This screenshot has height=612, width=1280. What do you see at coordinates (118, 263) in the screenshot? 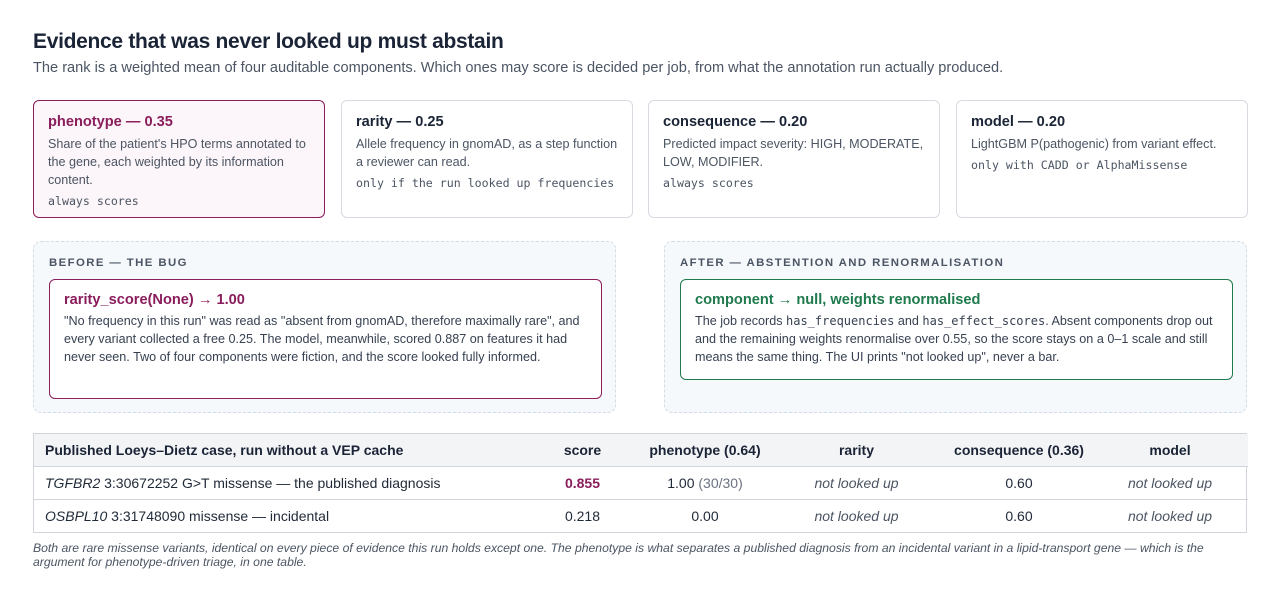
I see `before-label: BEFORE — THE BUG` at bounding box center [118, 263].